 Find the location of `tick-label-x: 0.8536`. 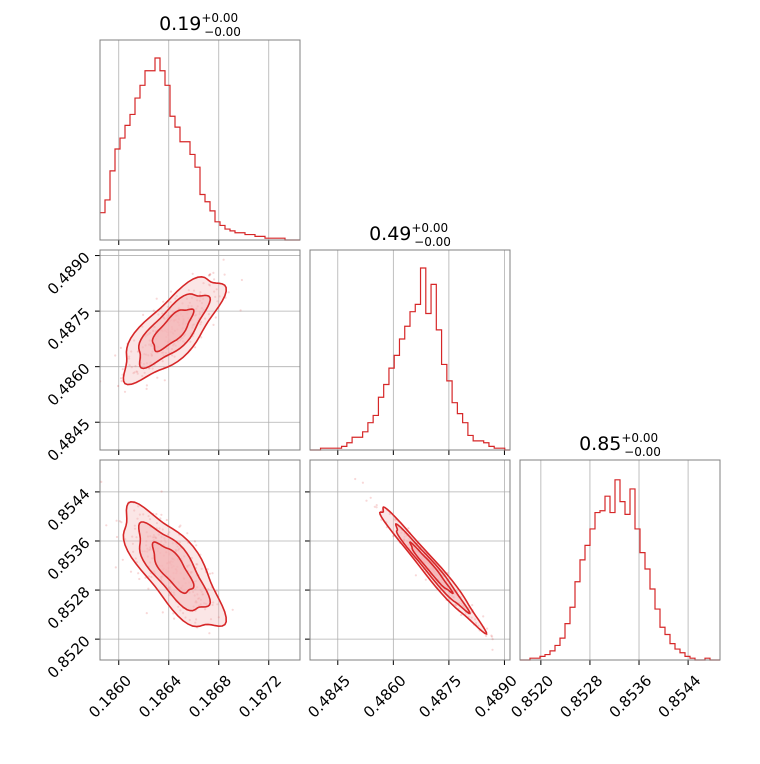

tick-label-x: 0.8536 is located at coordinates (631, 697).